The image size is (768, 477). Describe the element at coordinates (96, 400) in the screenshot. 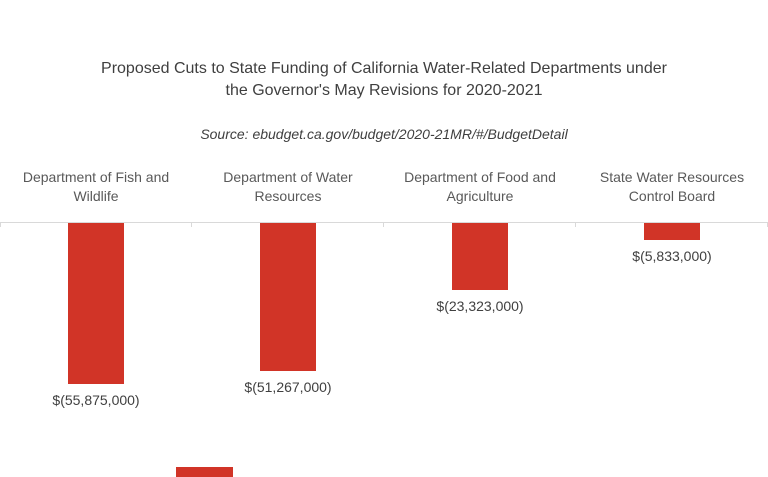

I see `bar-value-label: $(55,875,000)` at that location.